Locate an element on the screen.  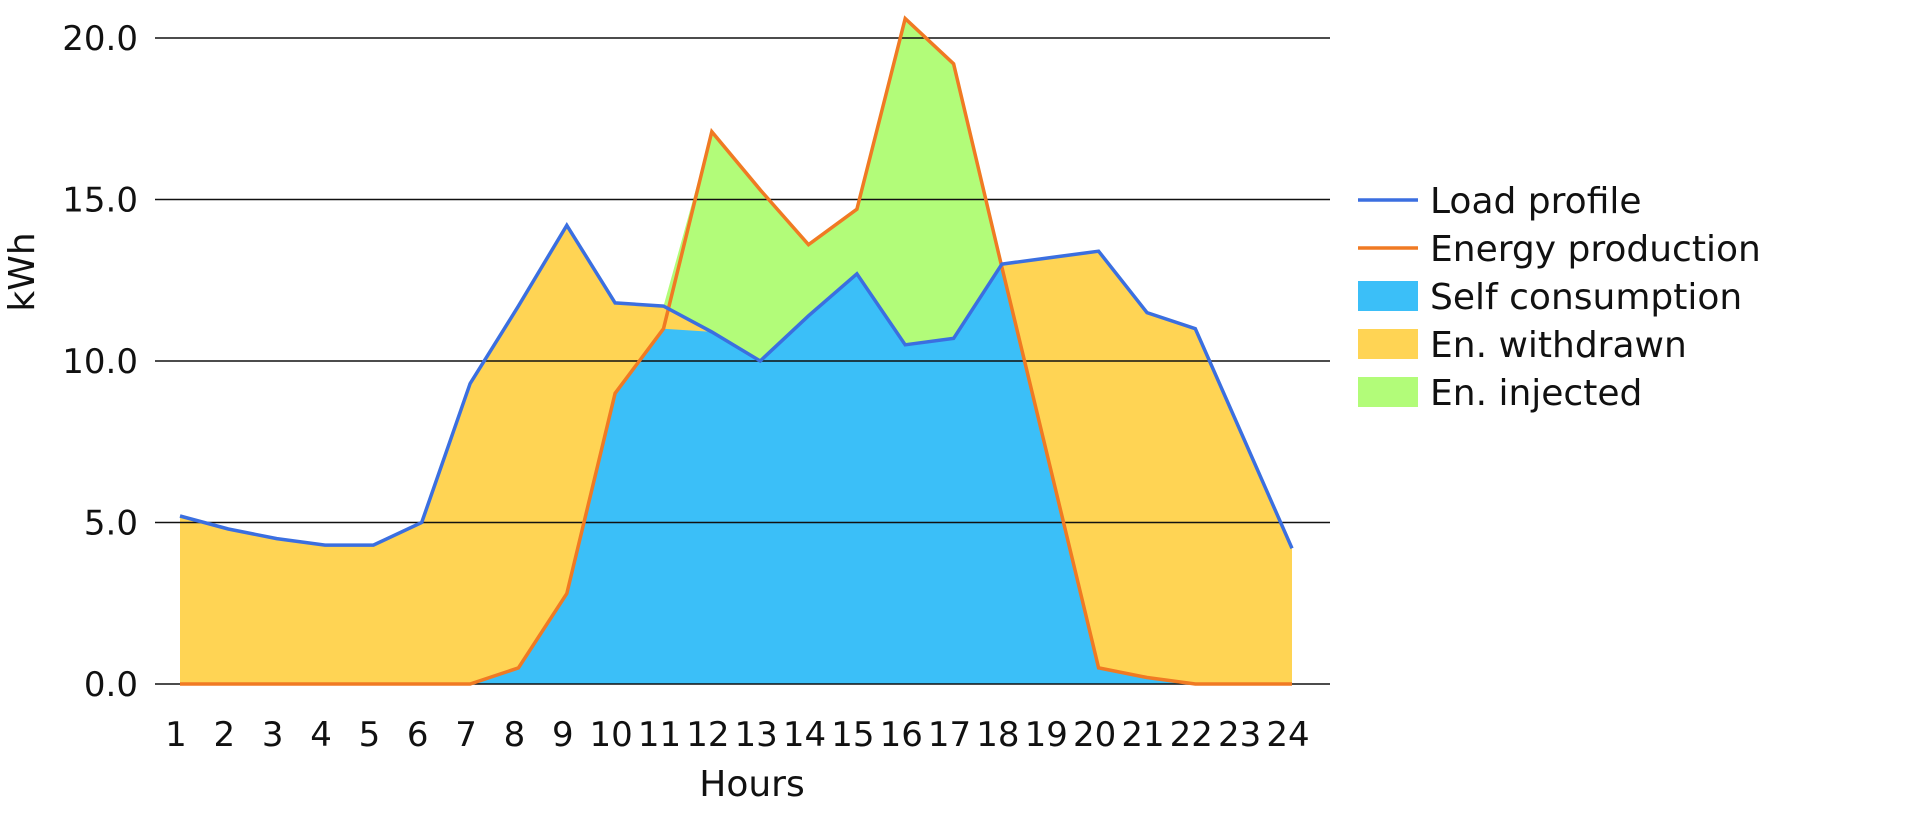
legend-label-load-profile: Load profile is located at coordinates (1536, 201).